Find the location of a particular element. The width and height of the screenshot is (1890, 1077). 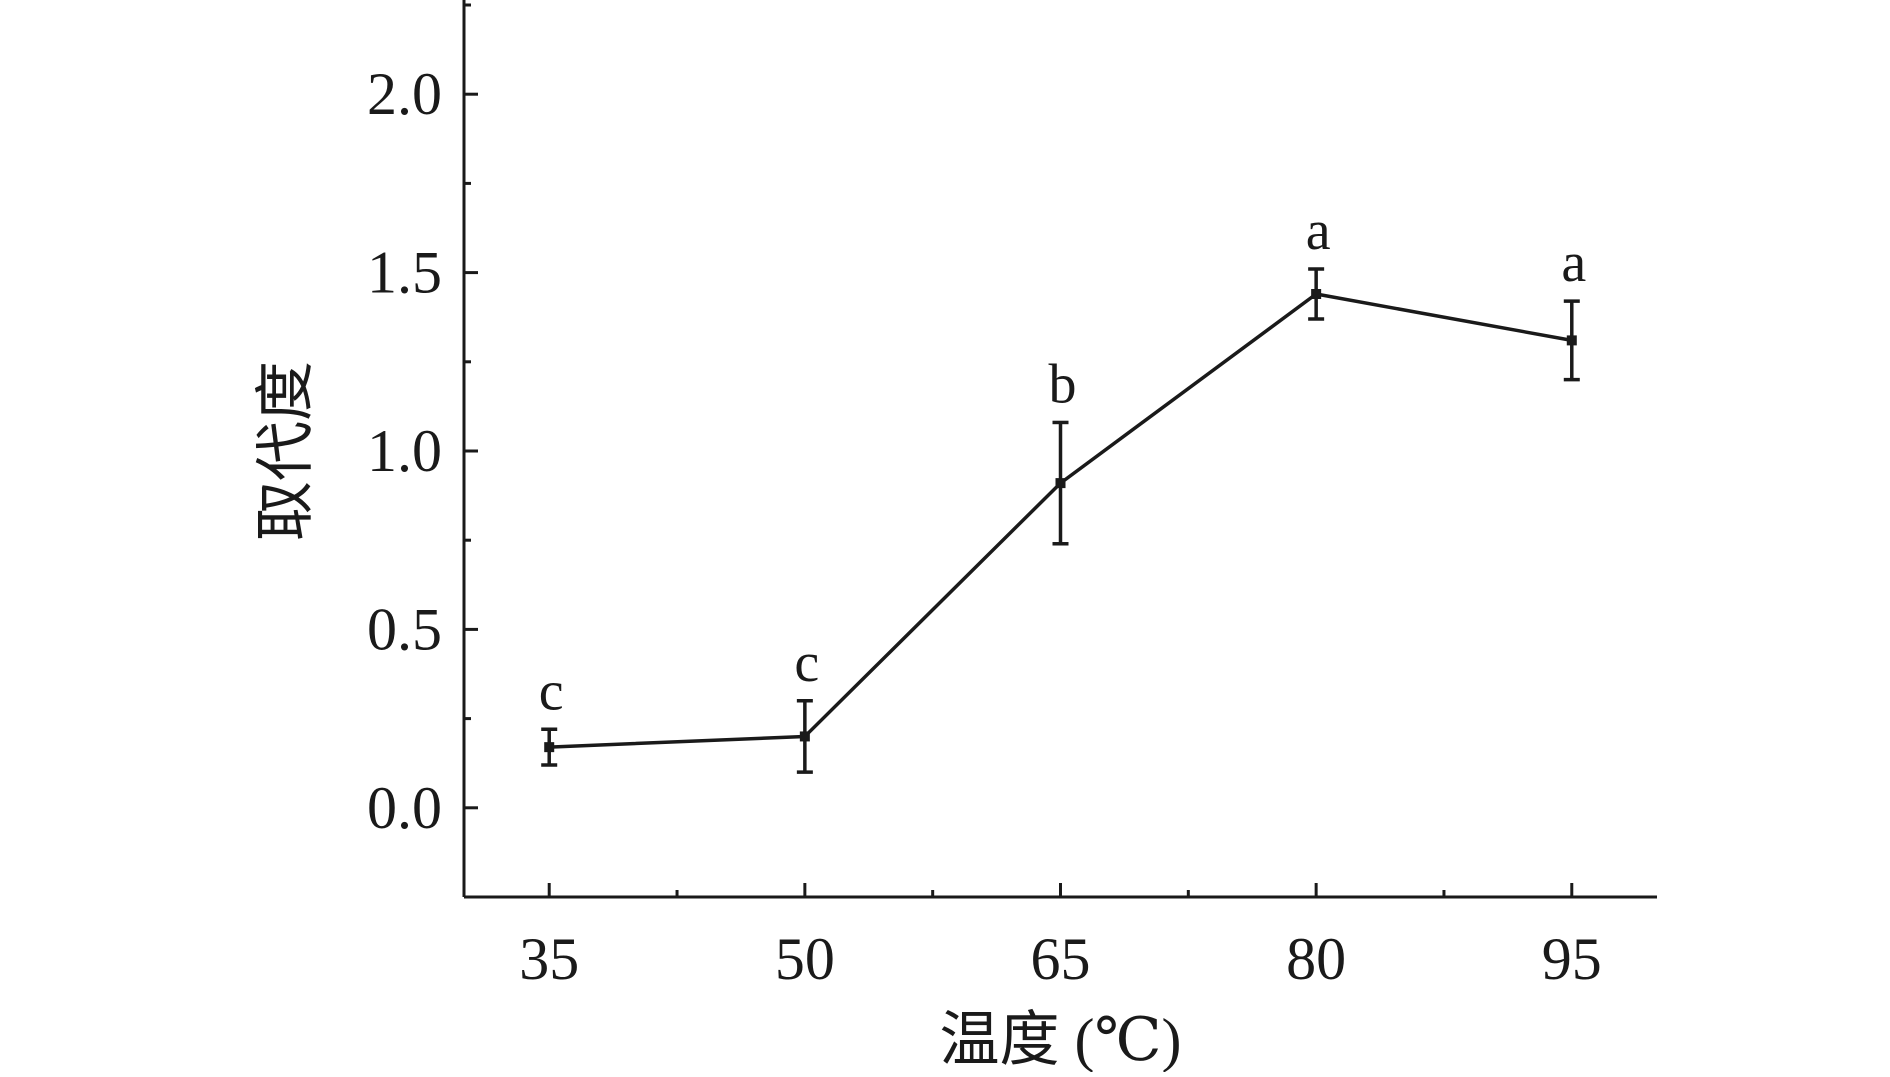

y-axis-title: 取代度 is located at coordinates (286, 451).